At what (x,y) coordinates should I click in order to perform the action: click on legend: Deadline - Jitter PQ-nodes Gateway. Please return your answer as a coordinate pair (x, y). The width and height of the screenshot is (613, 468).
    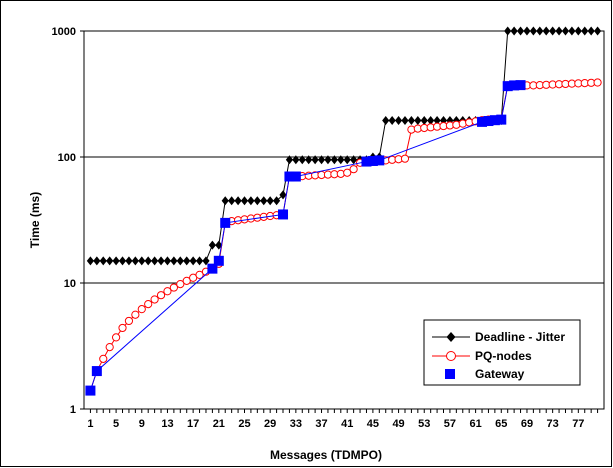
    Looking at the image, I should click on (502, 352).